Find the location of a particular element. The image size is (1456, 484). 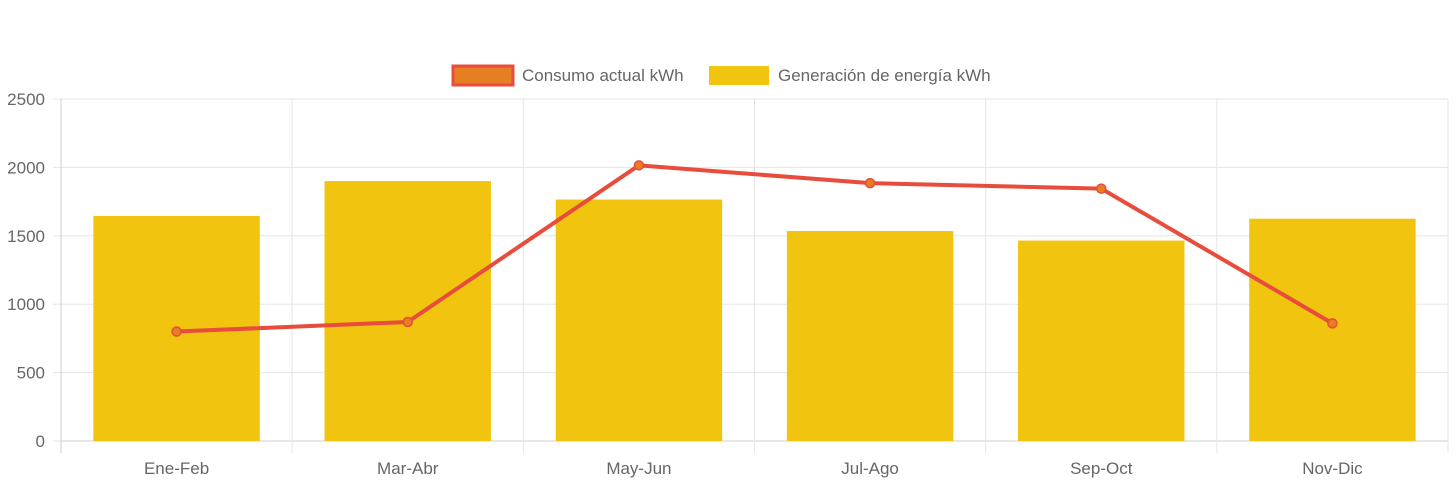

x-tick-label: Jul-Ago is located at coordinates (870, 468).